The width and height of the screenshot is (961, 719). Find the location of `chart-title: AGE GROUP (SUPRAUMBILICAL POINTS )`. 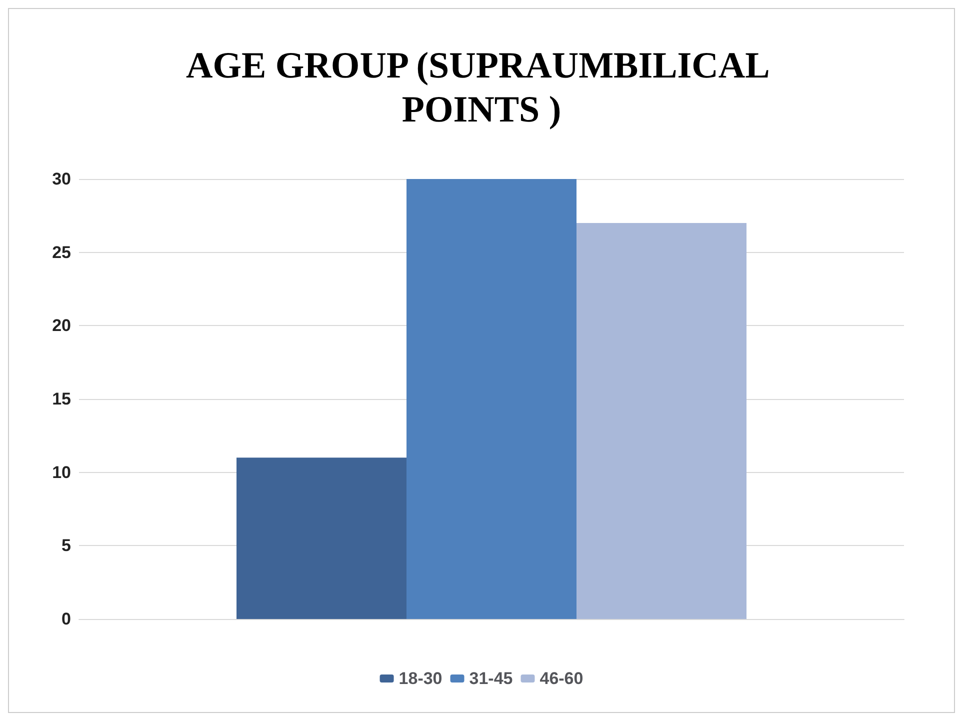

chart-title: AGE GROUP (SUPRAUMBILICAL POINTS ) is located at coordinates (482, 88).